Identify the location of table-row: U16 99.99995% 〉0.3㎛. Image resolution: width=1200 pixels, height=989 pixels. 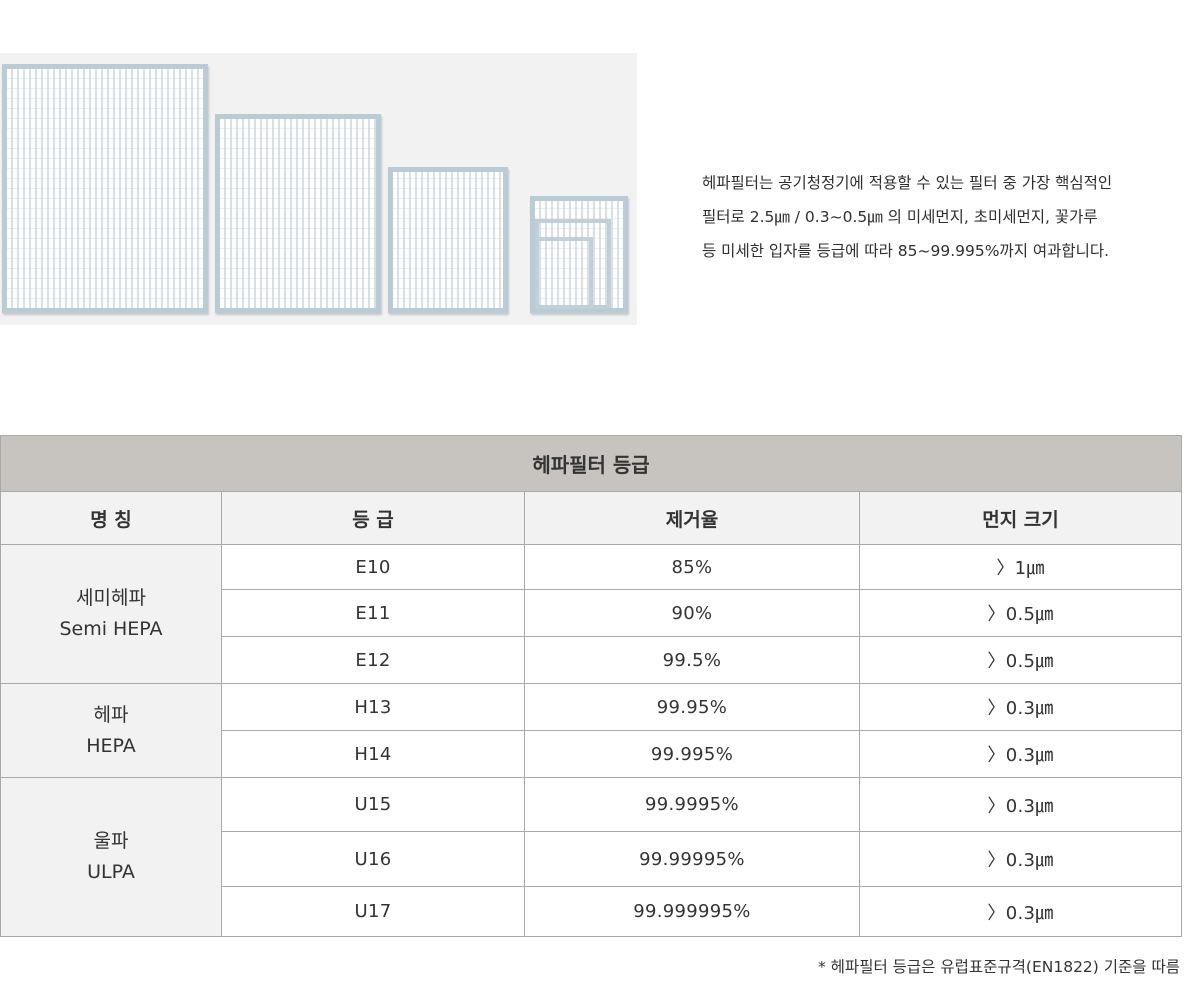
(591, 859).